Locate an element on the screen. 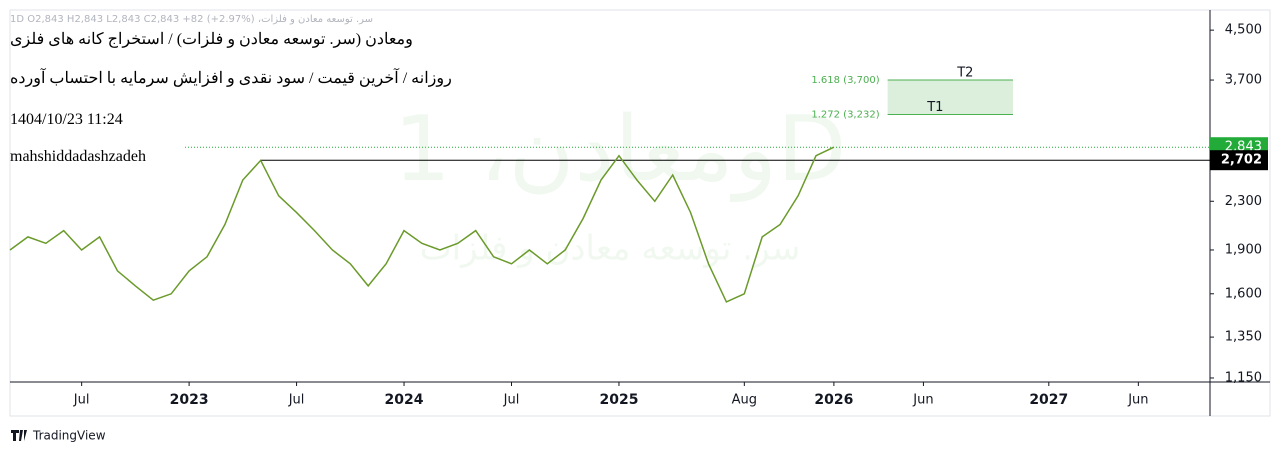 The image size is (1282, 453). x-tick-label: Aug is located at coordinates (744, 400).